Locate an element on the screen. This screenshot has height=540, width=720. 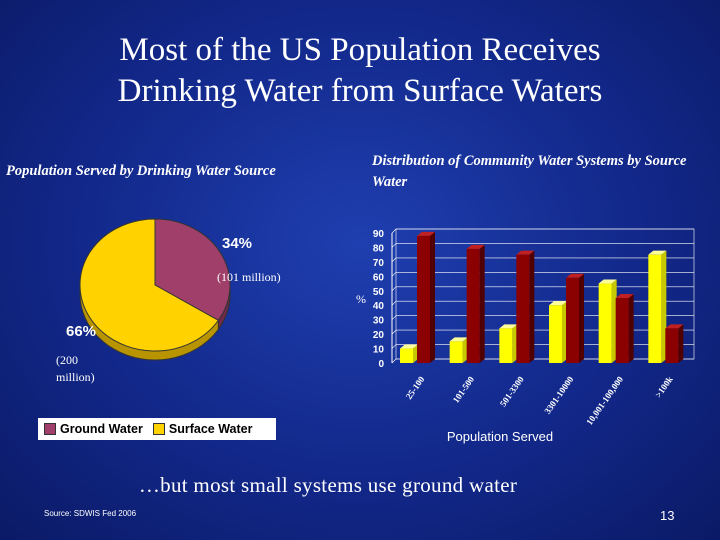
y-tick-label: 80 is located at coordinates (379, 248).